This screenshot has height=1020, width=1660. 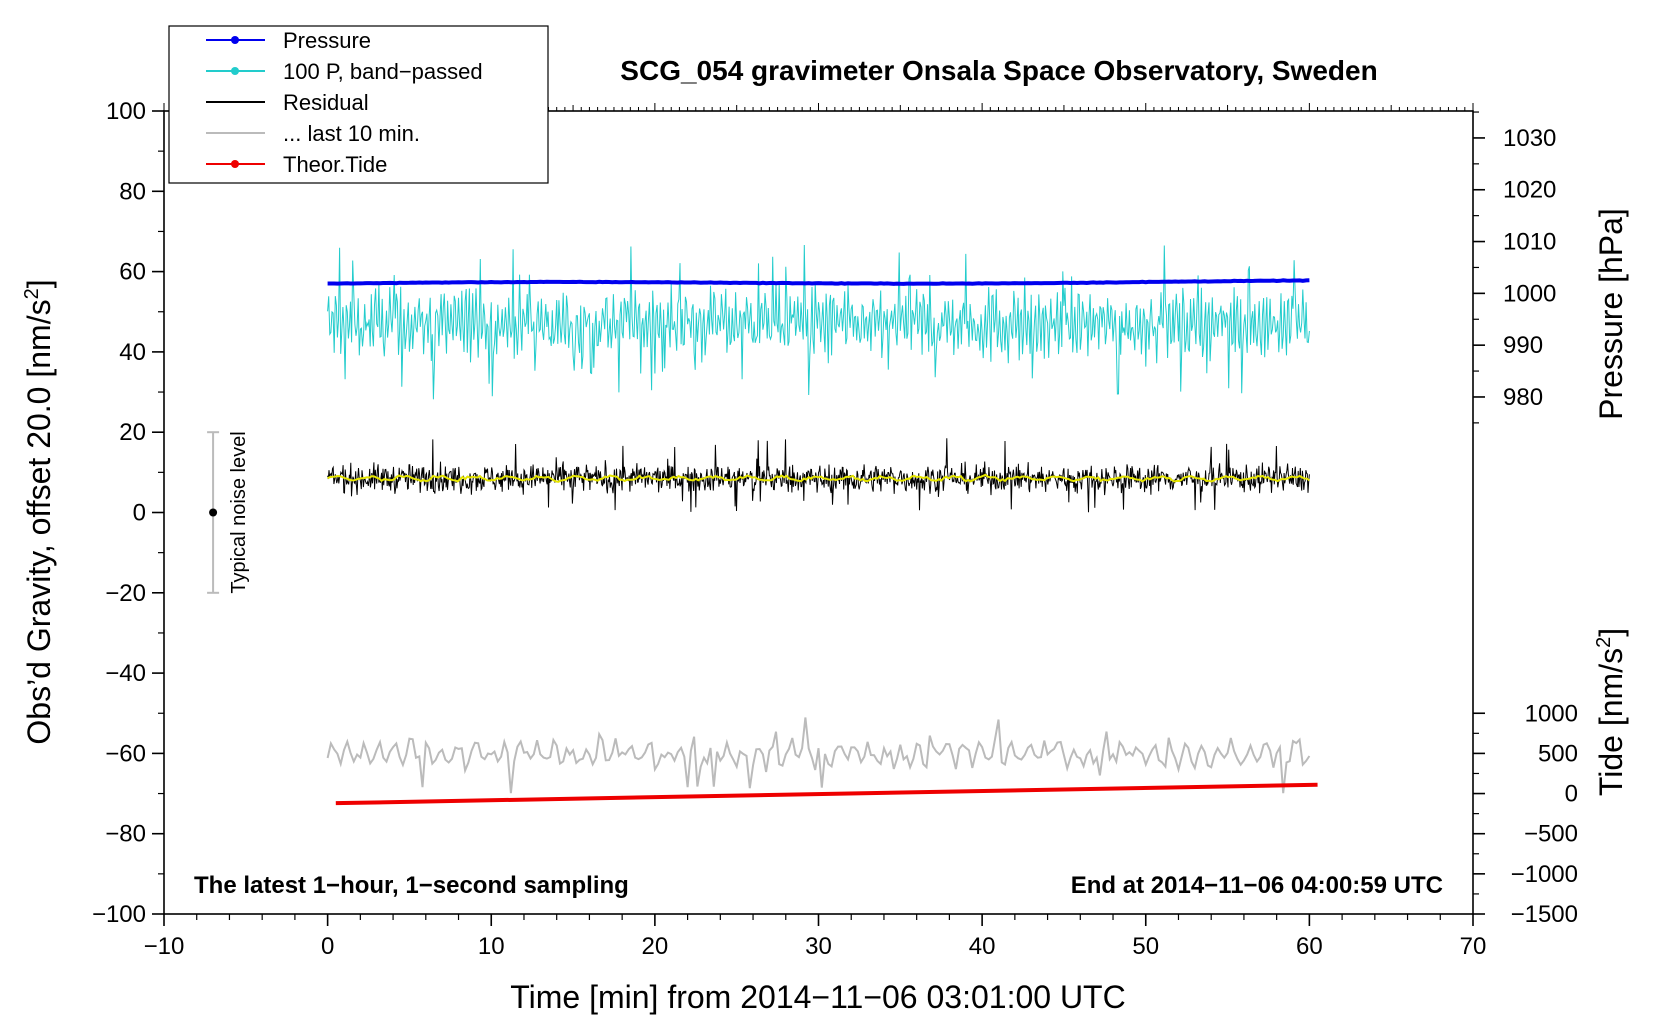 I want to click on x-tick-label: 50, so click(x=1145, y=946).